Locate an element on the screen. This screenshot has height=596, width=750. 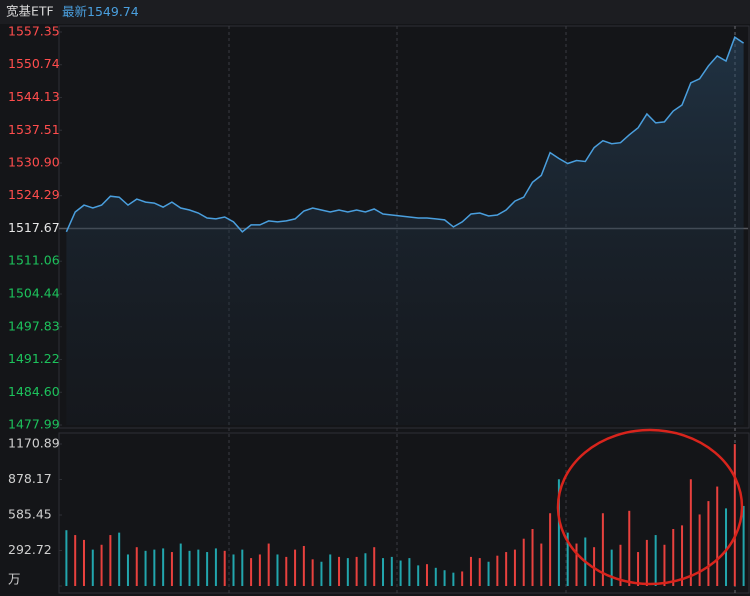
latest-price: 最新1549.74 is located at coordinates (100, 11).